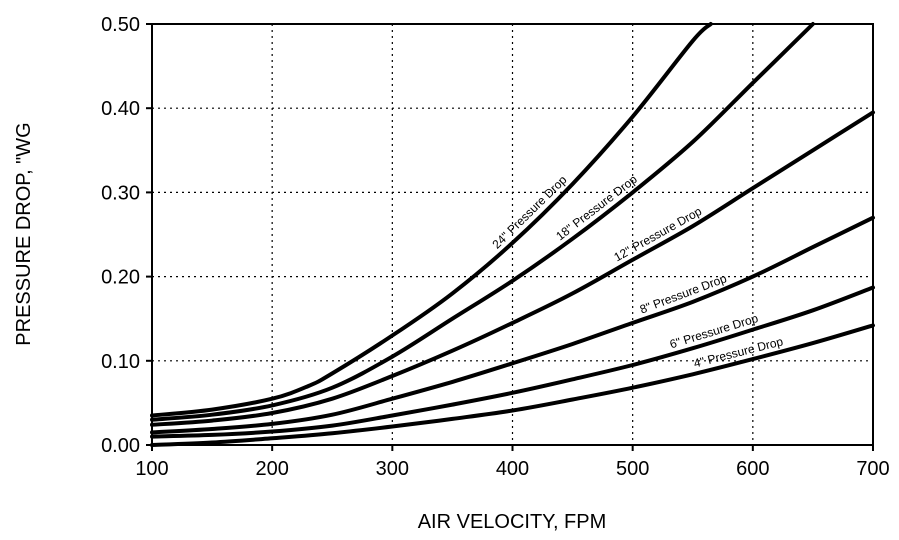  Describe the element at coordinates (271, 469) in the screenshot. I see `x-tick-label: 200` at that location.